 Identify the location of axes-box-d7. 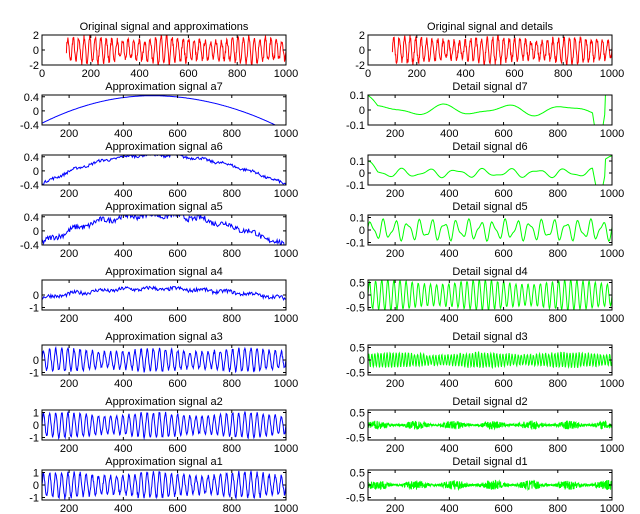
(490, 110).